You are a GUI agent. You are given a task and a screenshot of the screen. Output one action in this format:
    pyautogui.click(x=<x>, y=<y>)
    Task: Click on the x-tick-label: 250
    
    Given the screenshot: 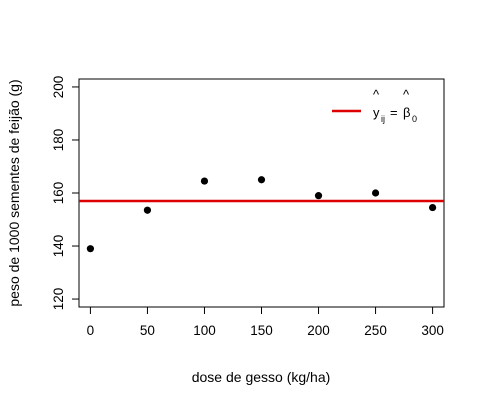 What is the action you would take?
    pyautogui.click(x=375, y=330)
    